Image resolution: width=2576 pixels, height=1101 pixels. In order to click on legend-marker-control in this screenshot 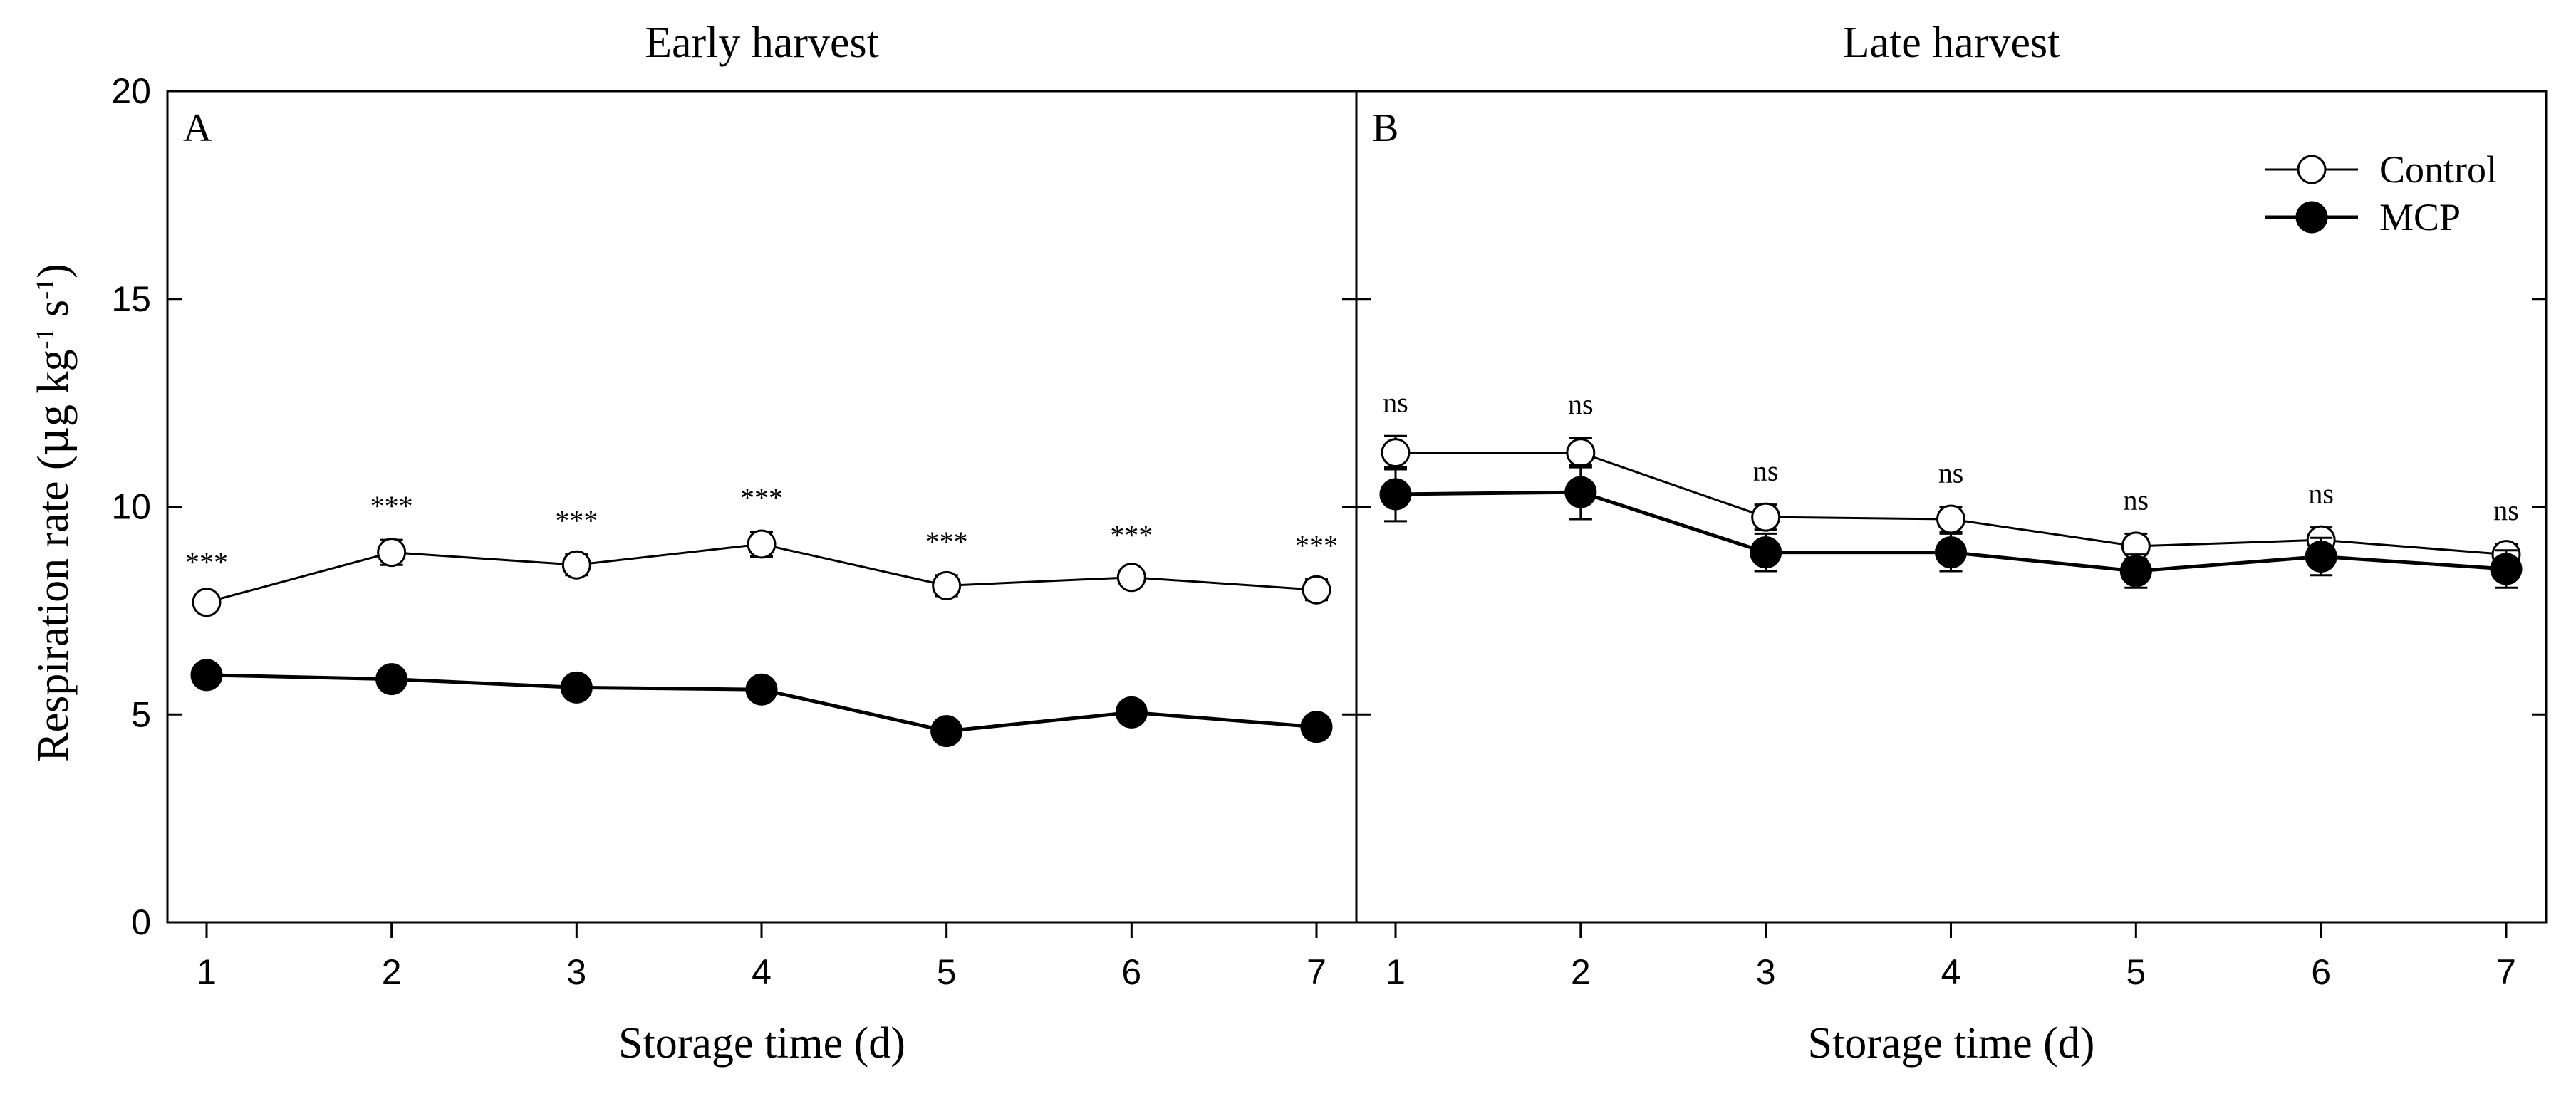, I will do `click(2312, 170)`.